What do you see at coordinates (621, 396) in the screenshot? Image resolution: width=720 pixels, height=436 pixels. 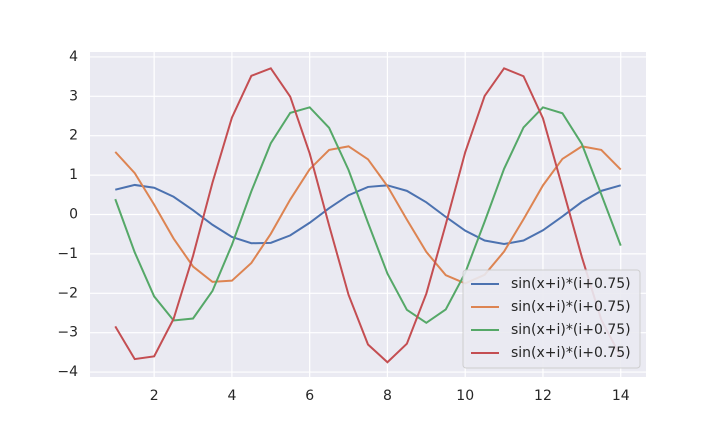 I see `x-tick-label: 14` at bounding box center [621, 396].